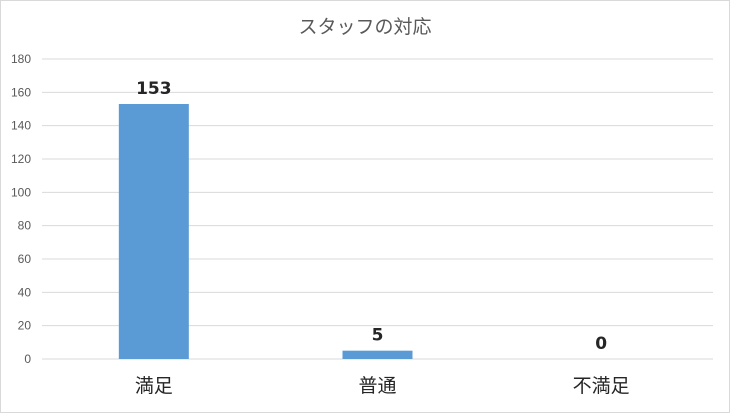  What do you see at coordinates (364, 27) in the screenshot?
I see `chart-title: スタッフの対応` at bounding box center [364, 27].